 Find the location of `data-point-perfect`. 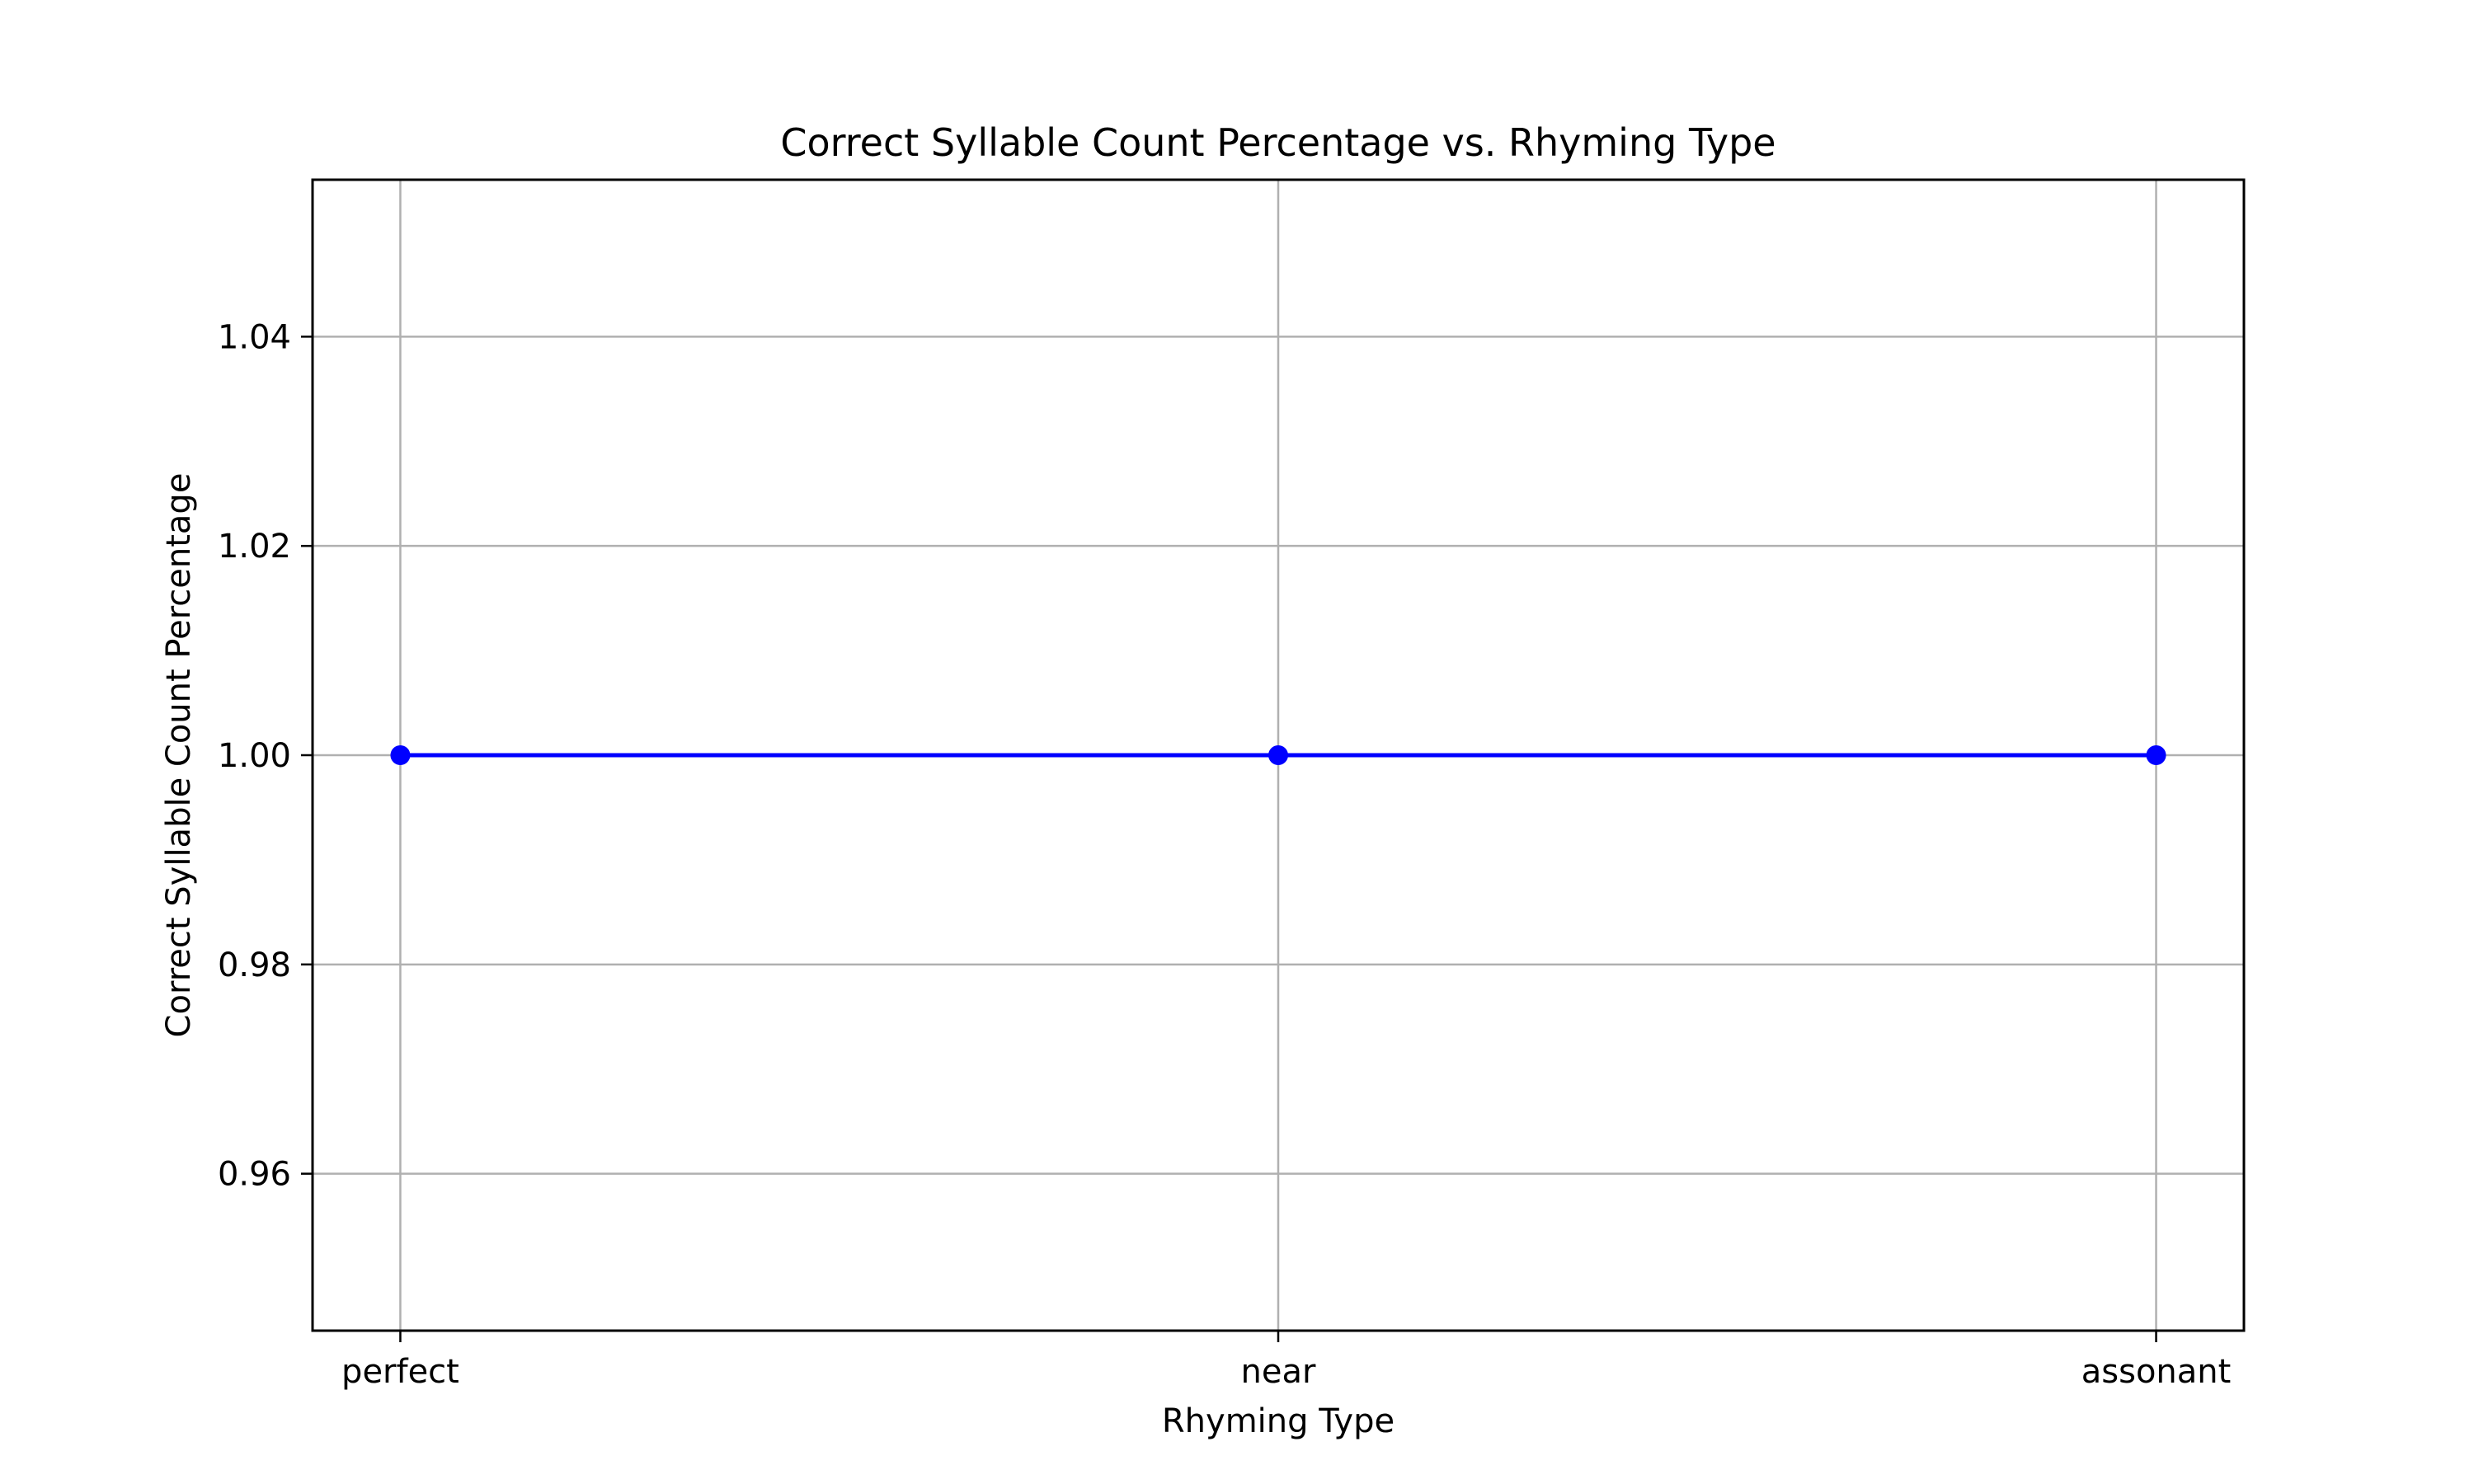

data-point-perfect is located at coordinates (400, 755).